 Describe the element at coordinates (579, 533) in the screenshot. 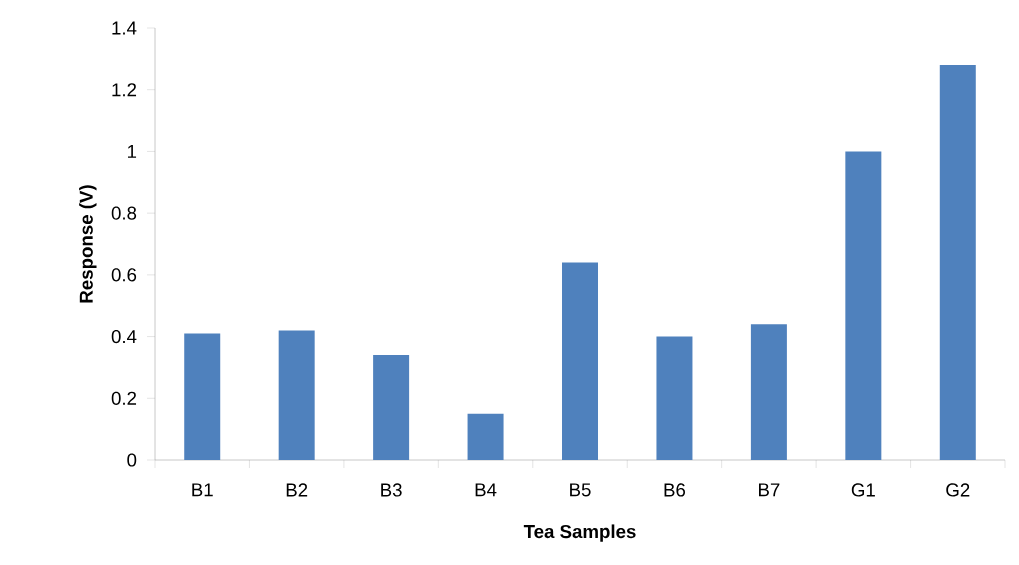

I see `x-axis-title: Tea Samples` at that location.